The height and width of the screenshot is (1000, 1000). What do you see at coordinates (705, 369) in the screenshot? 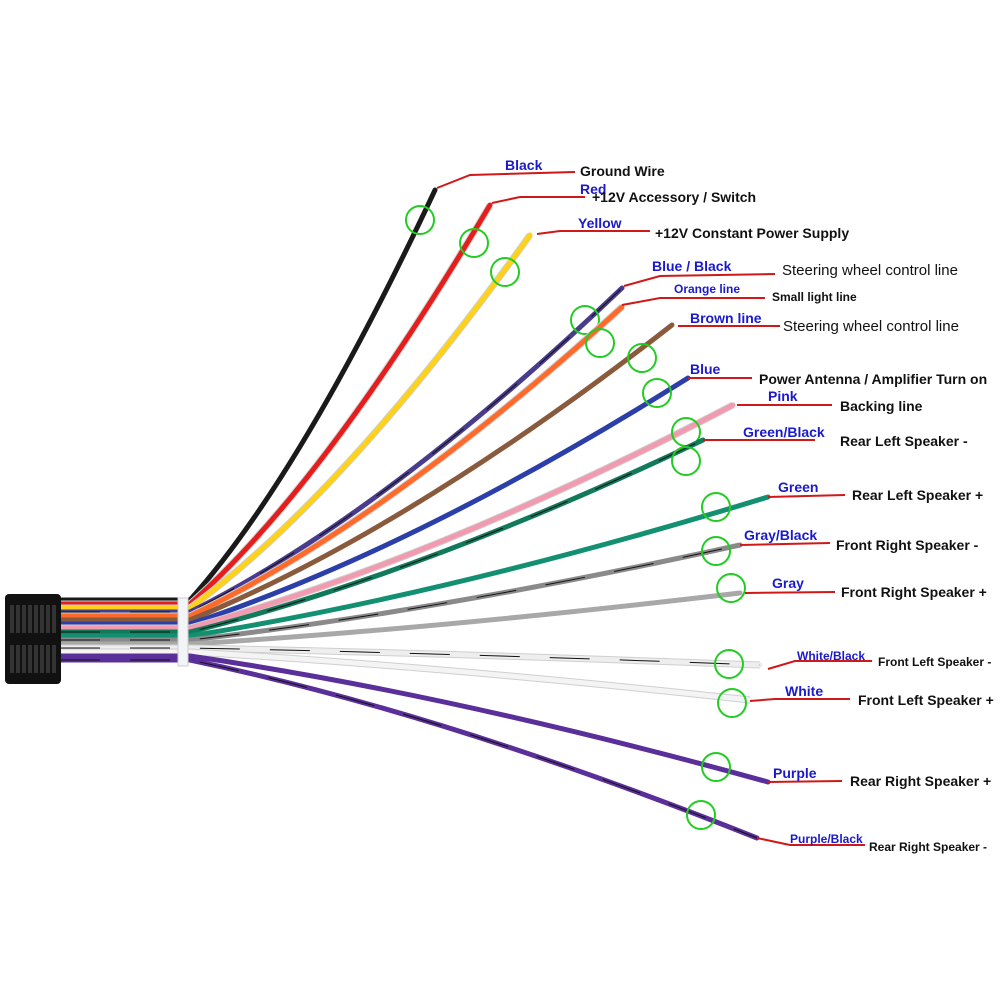
I see `wire-color-label: Blue` at bounding box center [705, 369].